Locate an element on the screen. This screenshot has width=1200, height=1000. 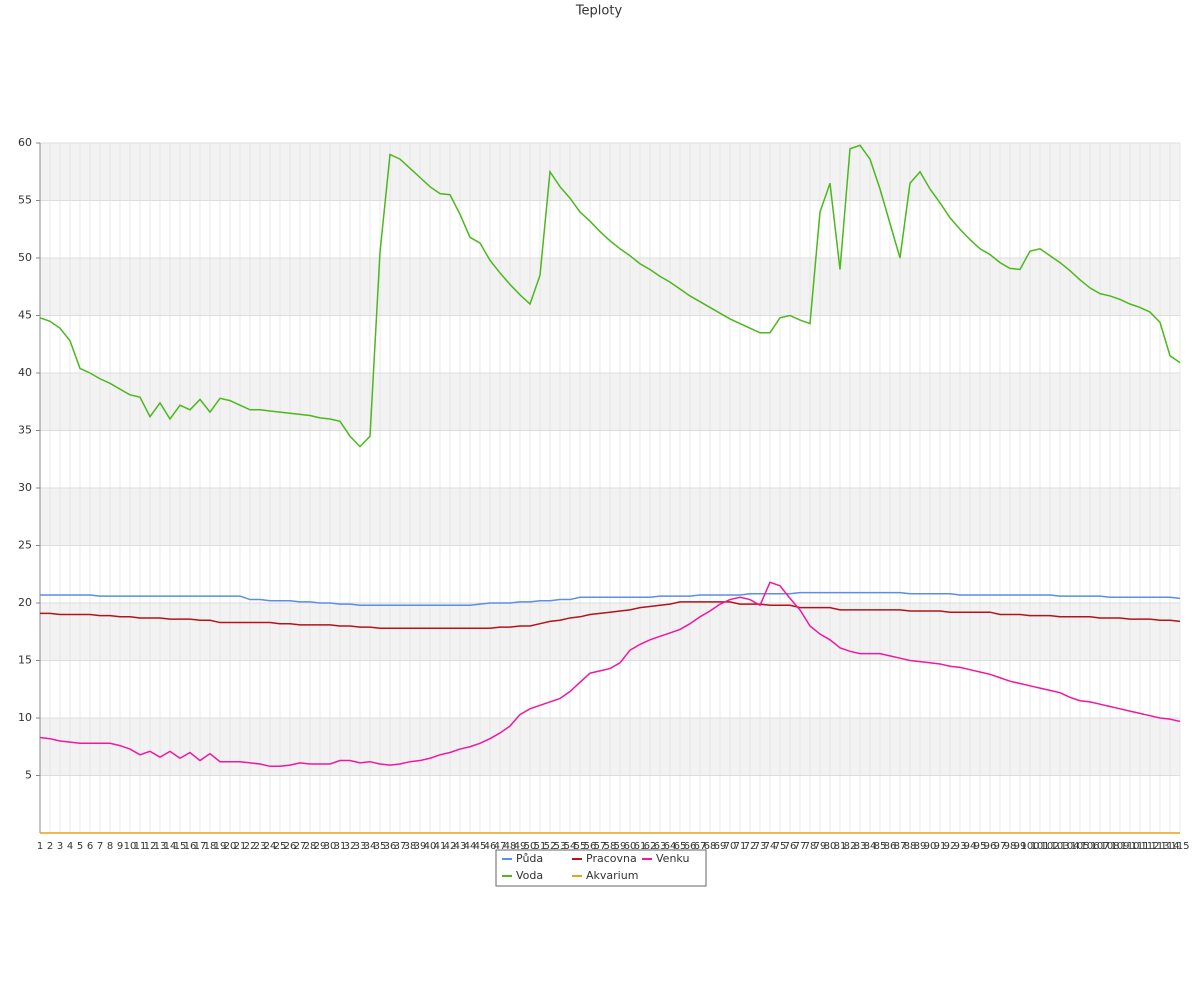
x-tick-label: 98 is located at coordinates (1010, 846).